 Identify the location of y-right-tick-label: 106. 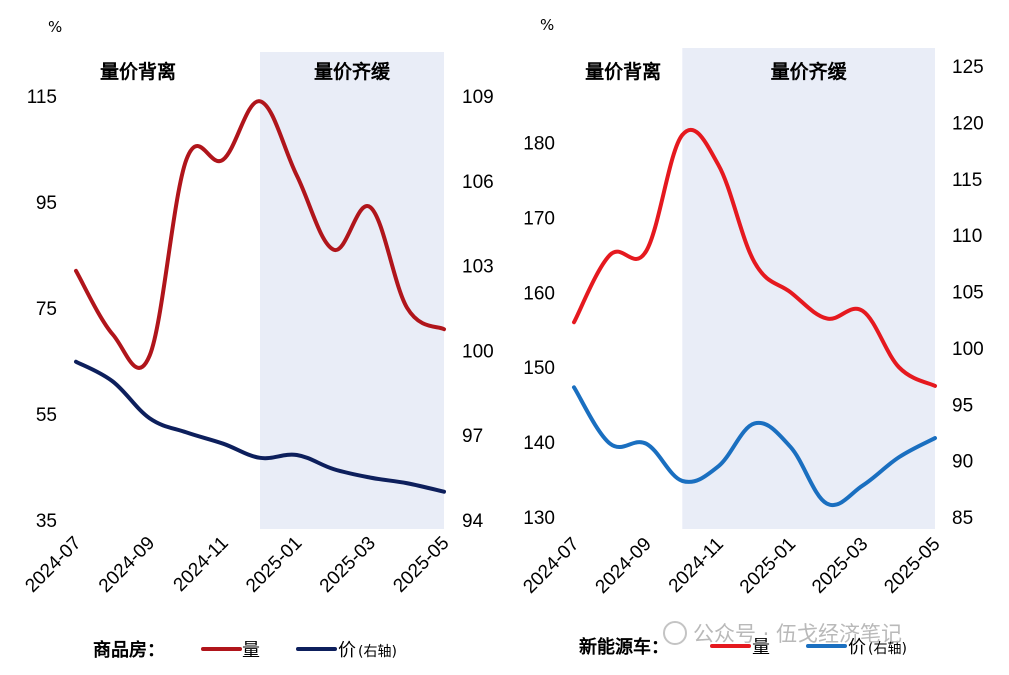
(478, 182).